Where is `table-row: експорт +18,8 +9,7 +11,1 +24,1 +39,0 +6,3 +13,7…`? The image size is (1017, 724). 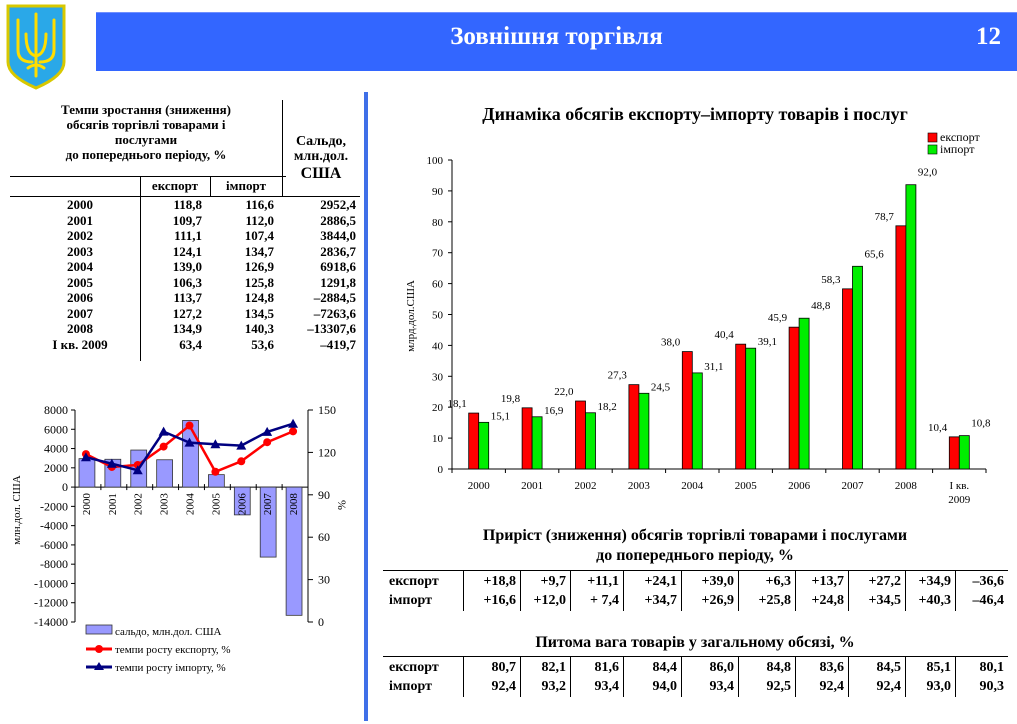
table-row: експорт +18,8 +9,7 +11,1 +24,1 +39,0 +6,3 +13,7… is located at coordinates (695, 581).